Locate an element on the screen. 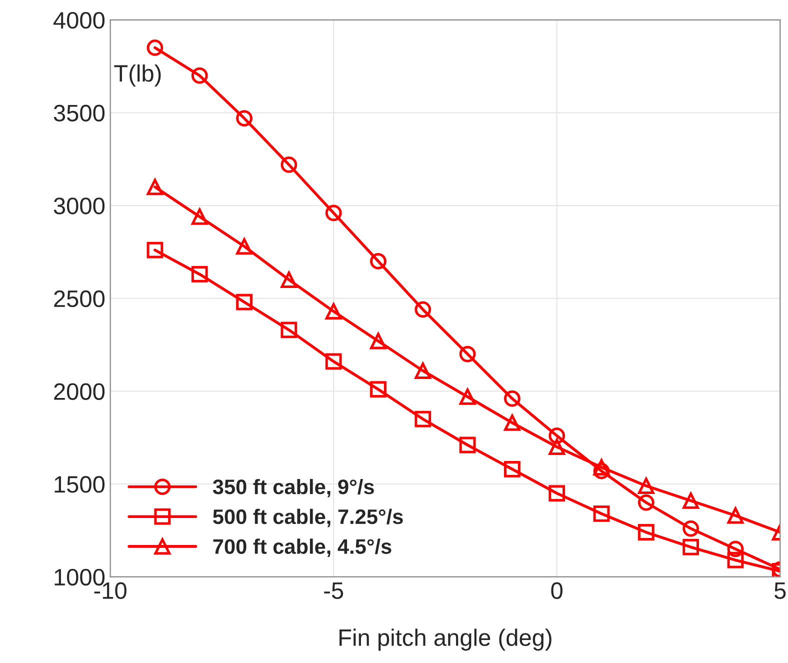 The height and width of the screenshot is (663, 788). x-tick-label: 5 is located at coordinates (780, 591).